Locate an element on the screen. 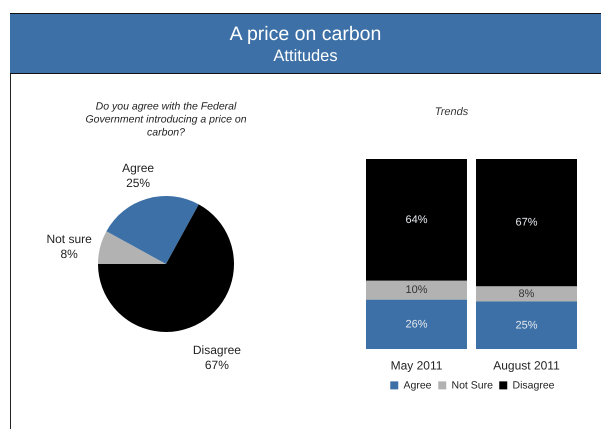 Image resolution: width=601 pixels, height=430 pixels. text: A price on carbon is located at coordinates (305, 33).